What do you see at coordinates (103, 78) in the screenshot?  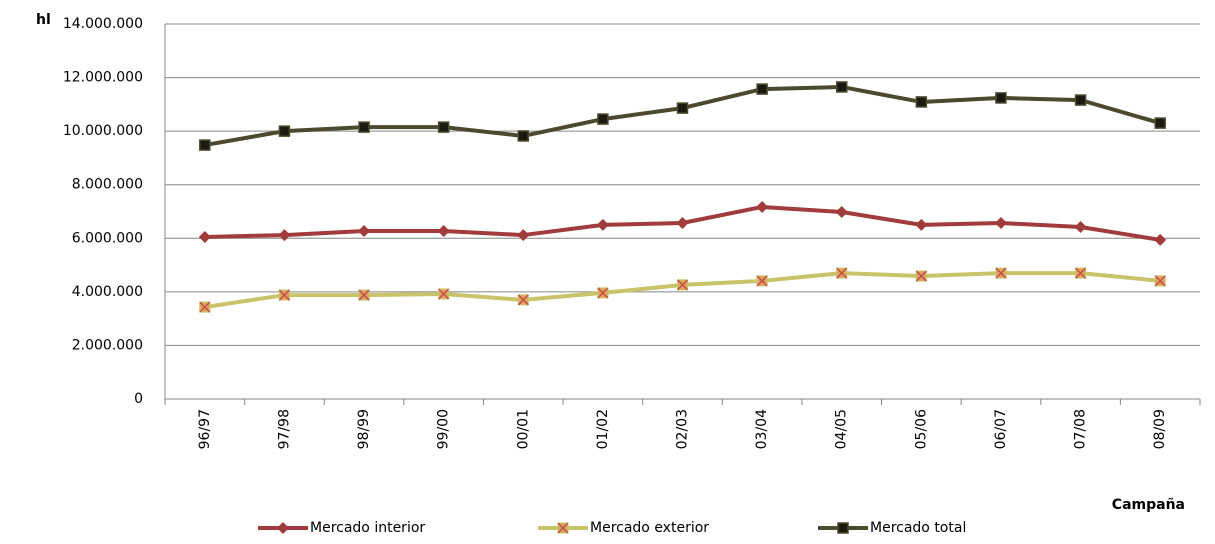 I see `y-tick-label: 12.000.000` at bounding box center [103, 78].